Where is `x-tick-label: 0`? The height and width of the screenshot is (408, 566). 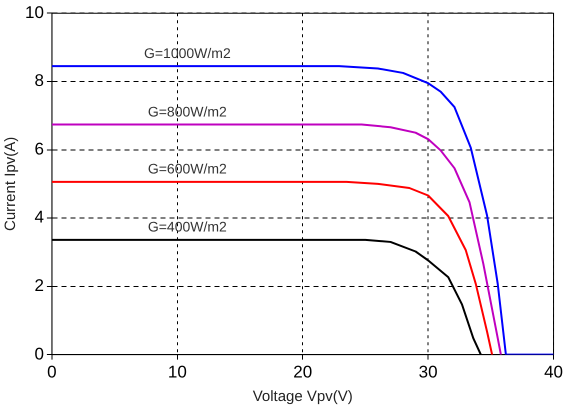
x-tick-label: 0 is located at coordinates (52, 372).